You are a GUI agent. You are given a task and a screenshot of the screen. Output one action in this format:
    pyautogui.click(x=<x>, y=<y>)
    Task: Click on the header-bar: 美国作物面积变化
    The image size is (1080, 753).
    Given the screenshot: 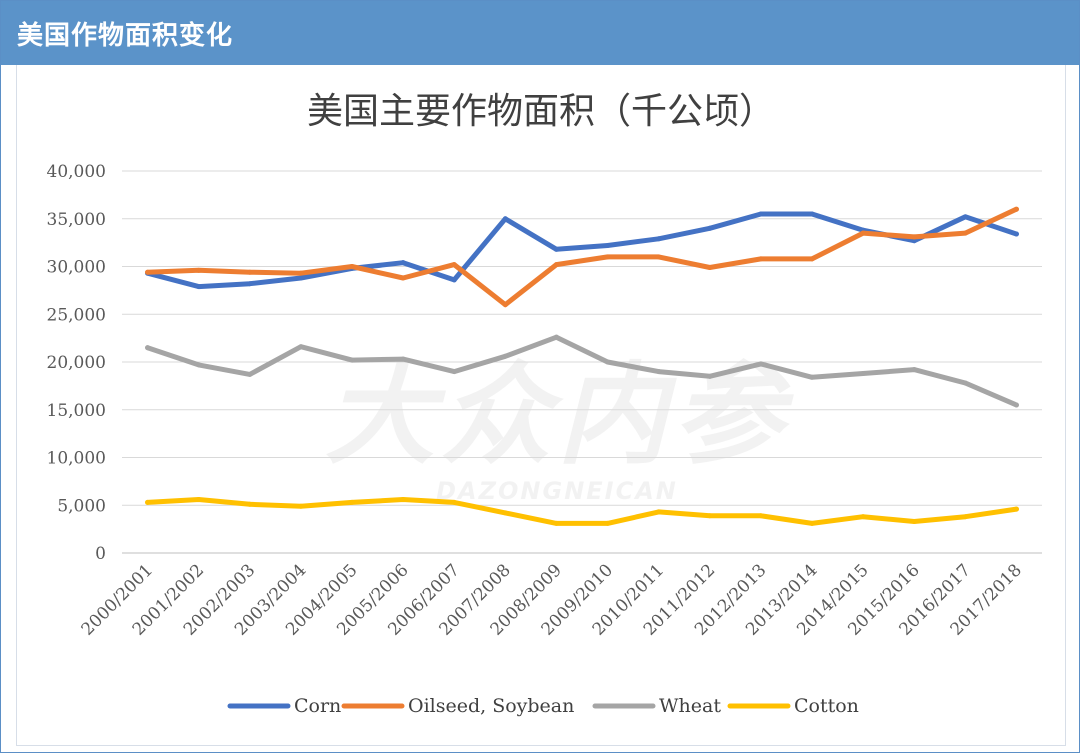 What is the action you would take?
    pyautogui.click(x=540, y=33)
    